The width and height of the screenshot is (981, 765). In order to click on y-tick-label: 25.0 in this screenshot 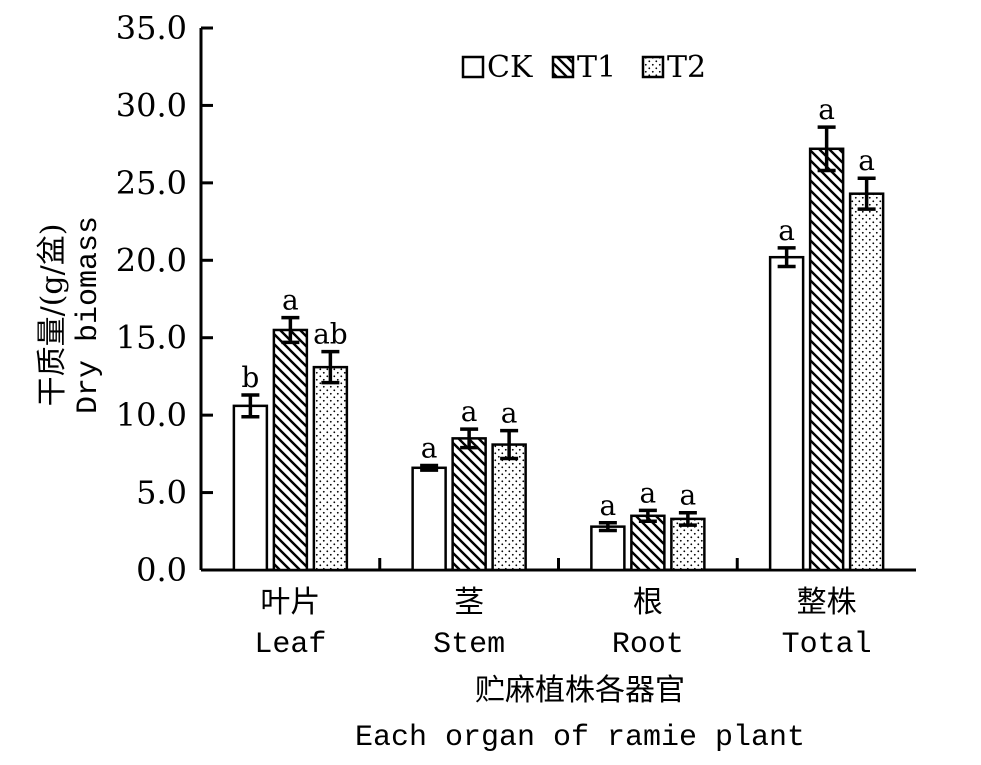, I will do `click(151, 183)`.